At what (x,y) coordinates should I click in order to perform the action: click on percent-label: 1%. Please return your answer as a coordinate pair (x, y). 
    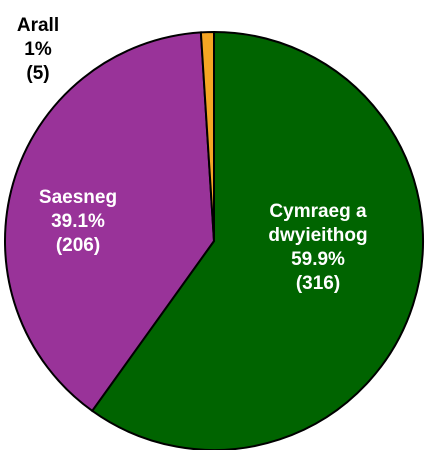
    Looking at the image, I should click on (38, 49).